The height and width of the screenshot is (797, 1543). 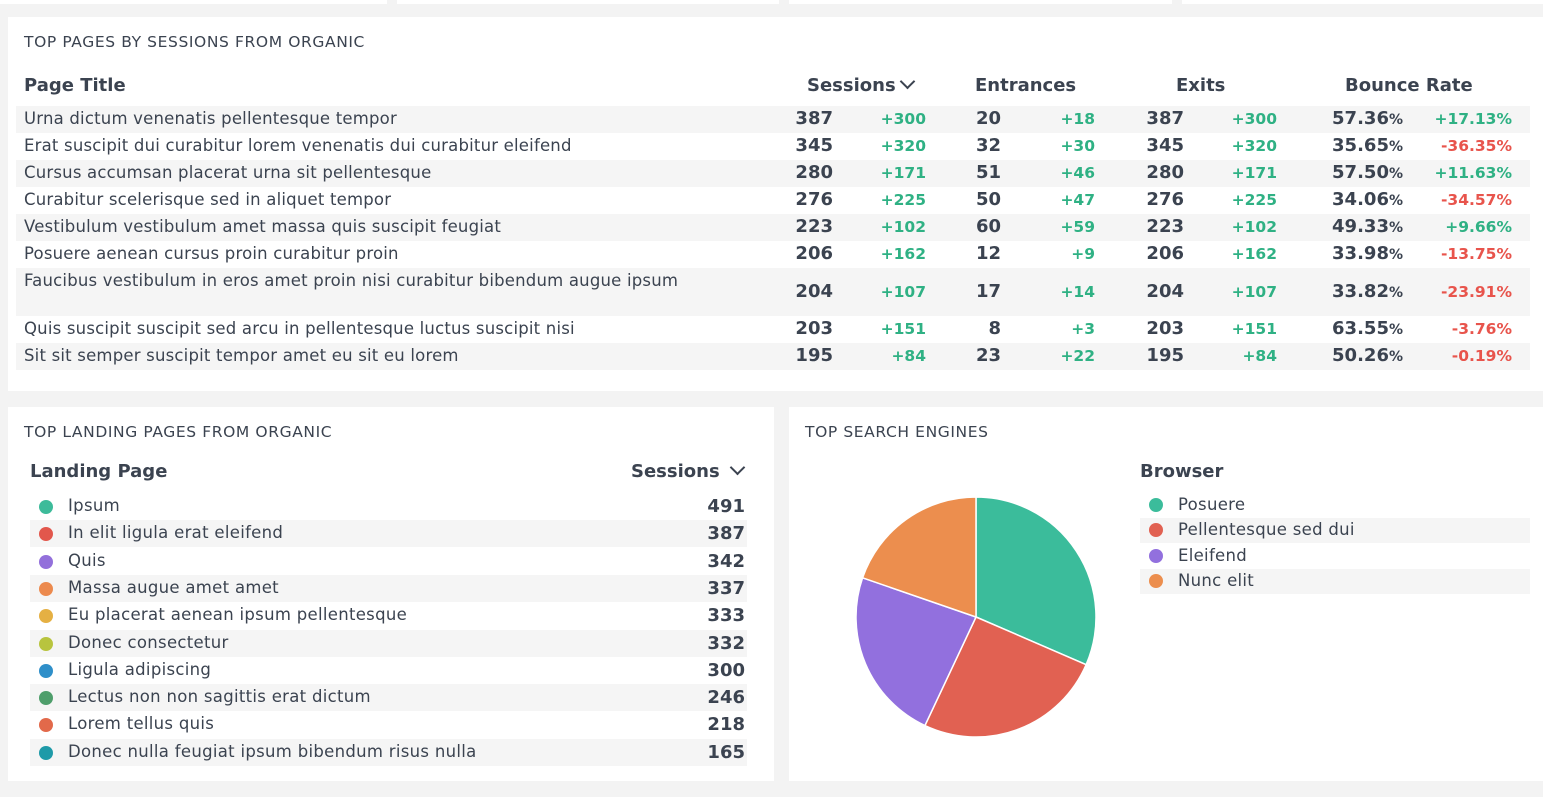 I want to click on top-strip, so click(x=193, y=2).